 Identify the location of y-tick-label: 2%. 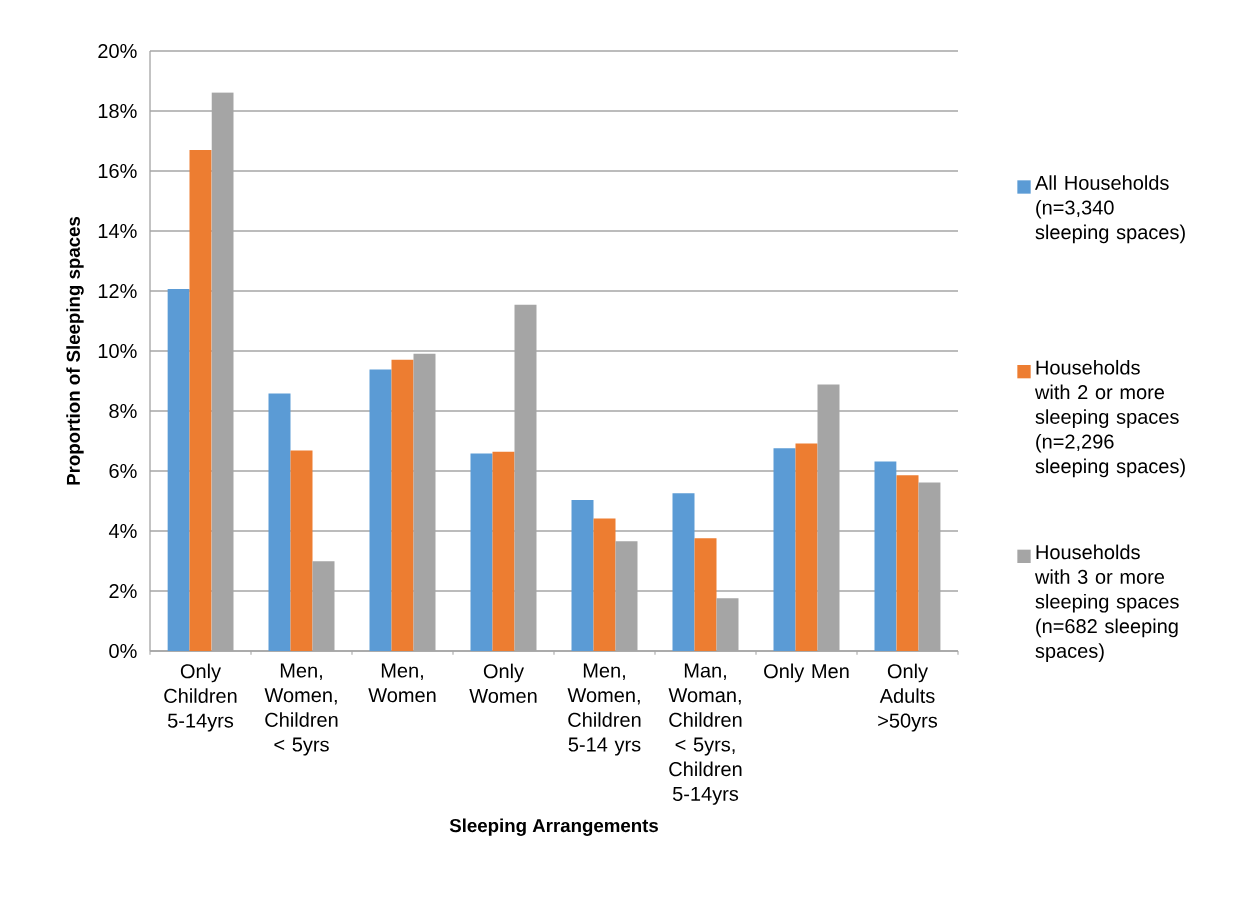
(123, 591).